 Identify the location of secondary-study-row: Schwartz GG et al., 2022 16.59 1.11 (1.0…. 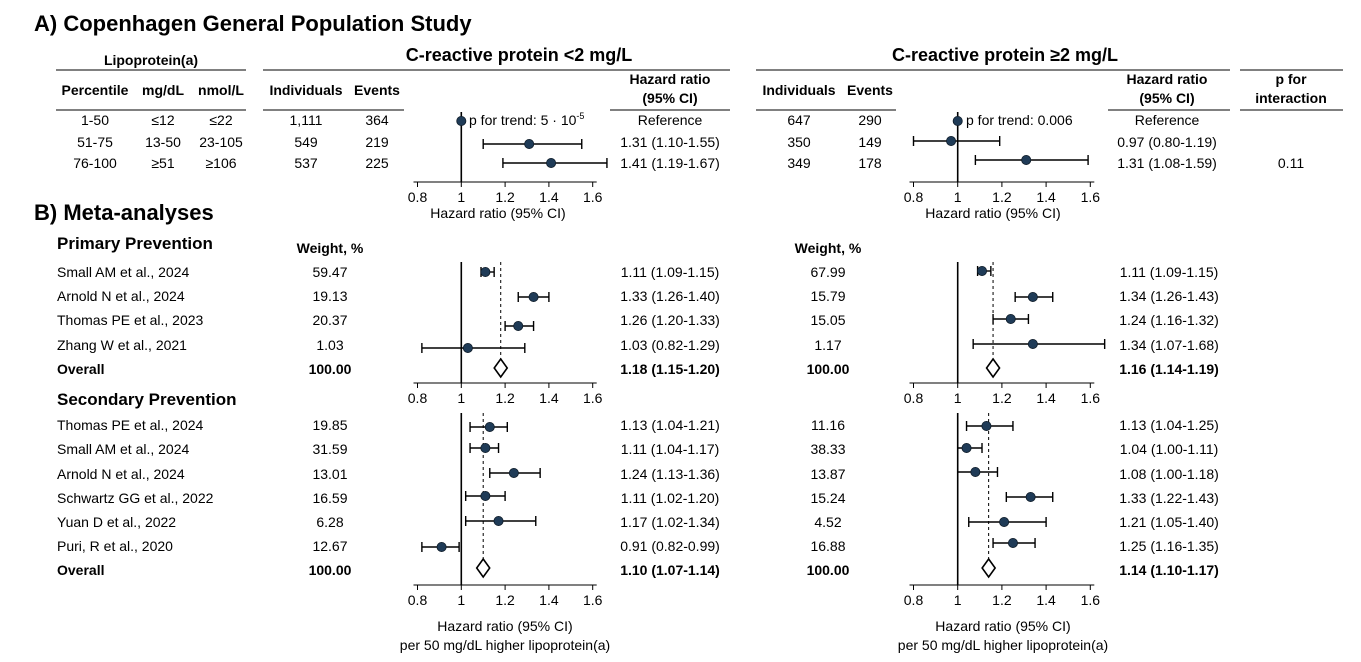
(638, 498).